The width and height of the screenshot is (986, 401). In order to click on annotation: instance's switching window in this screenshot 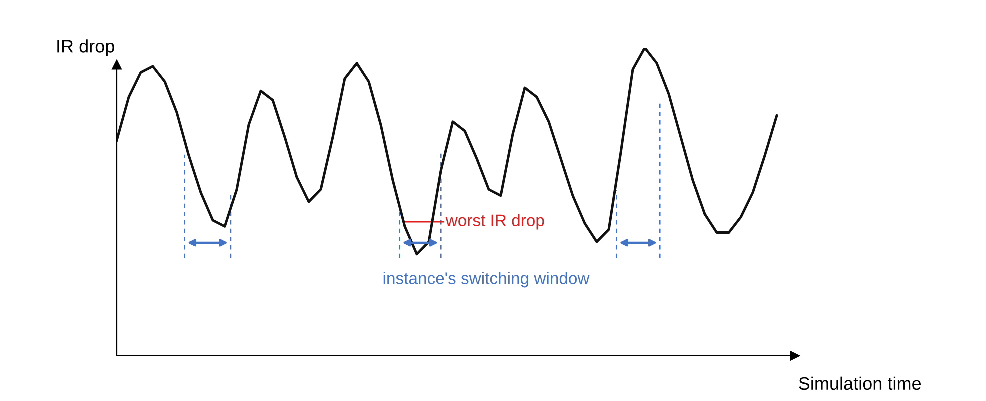, I will do `click(487, 280)`.